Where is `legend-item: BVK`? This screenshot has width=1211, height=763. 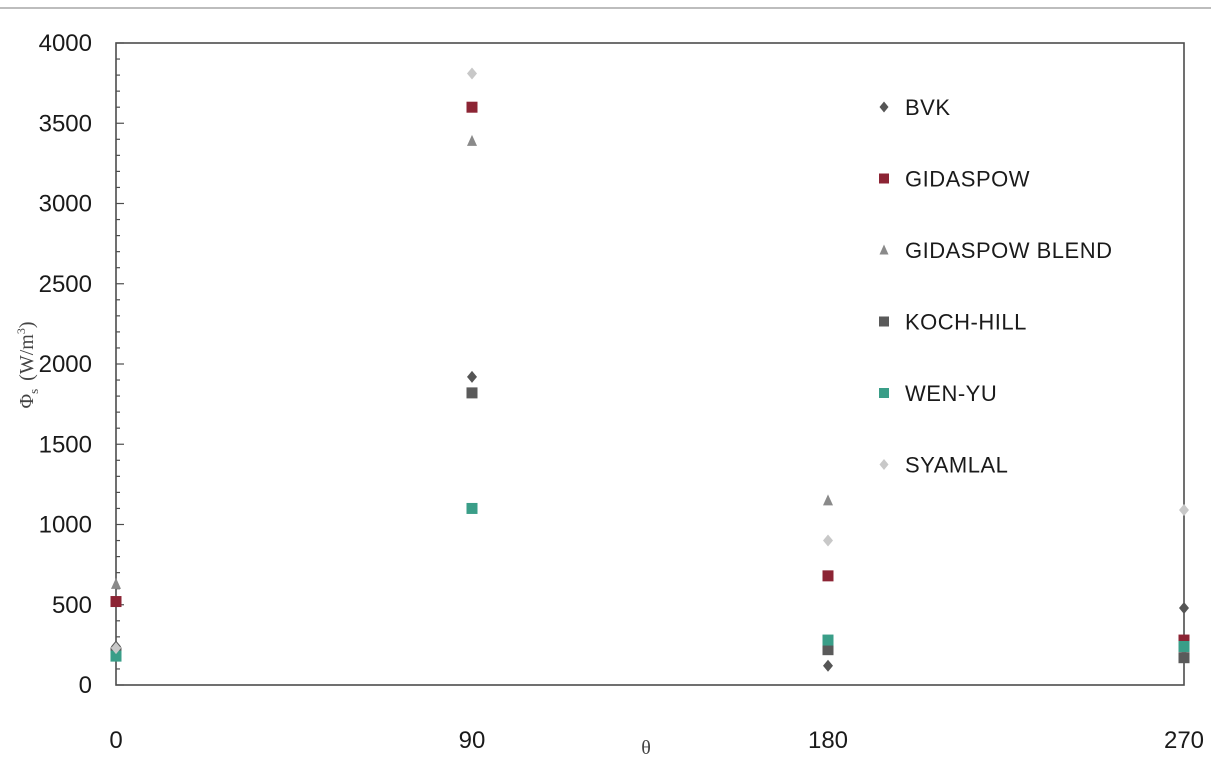
legend-item: BVK is located at coordinates (915, 107).